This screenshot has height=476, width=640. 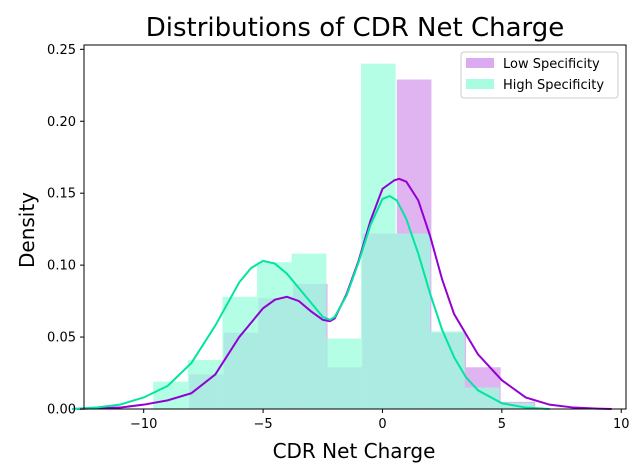 What do you see at coordinates (27, 230) in the screenshot?
I see `y-axis-label: Density` at bounding box center [27, 230].